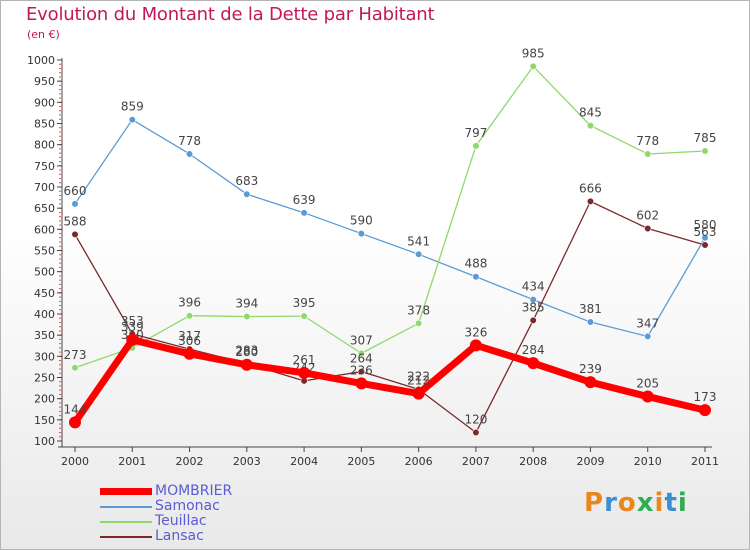 The image size is (750, 550). What do you see at coordinates (590, 188) in the screenshot?
I see `data-label-lansac: 666` at bounding box center [590, 188].